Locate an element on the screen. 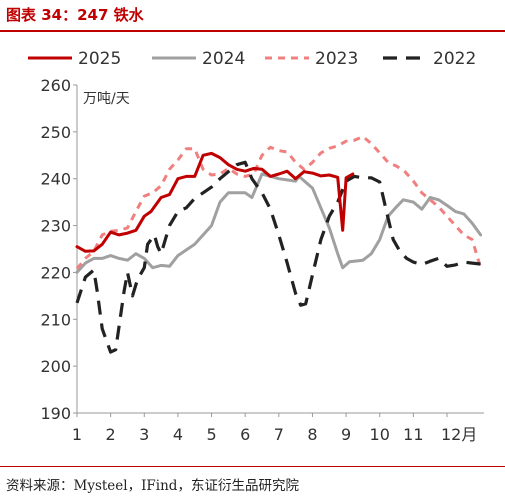  legend-label-2023: 2023 is located at coordinates (336, 59).